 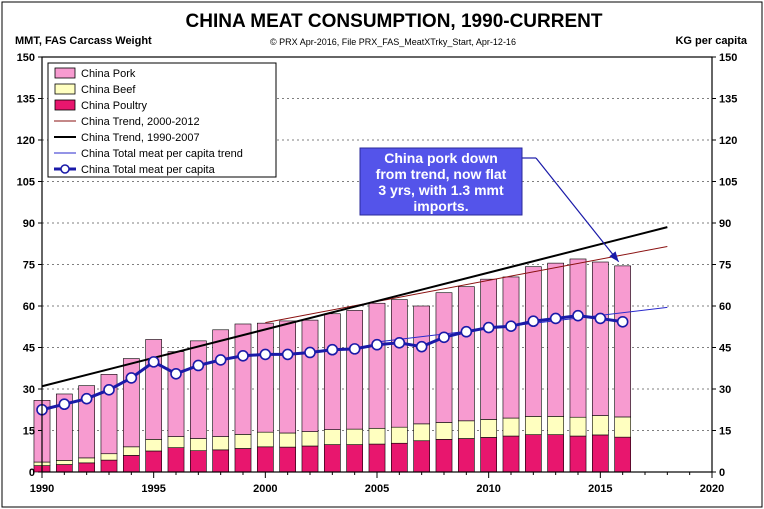 What do you see at coordinates (444, 357) in the screenshot?
I see `bar-china-pork-2008` at bounding box center [444, 357].